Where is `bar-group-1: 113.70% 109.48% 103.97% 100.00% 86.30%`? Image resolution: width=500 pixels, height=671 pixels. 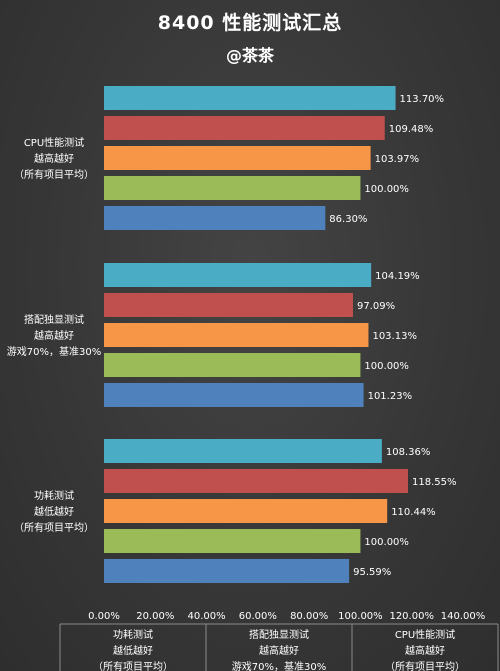
bar-group-1: 113.70% 109.48% 103.97% 100.00% 86.30% is located at coordinates (274, 158).